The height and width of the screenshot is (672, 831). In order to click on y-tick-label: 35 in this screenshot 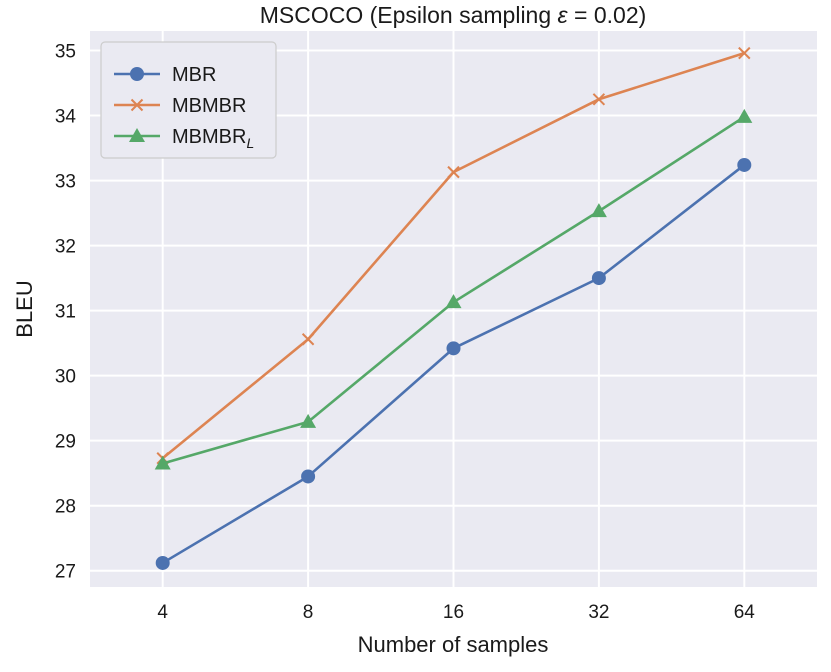, I will do `click(65, 52)`.